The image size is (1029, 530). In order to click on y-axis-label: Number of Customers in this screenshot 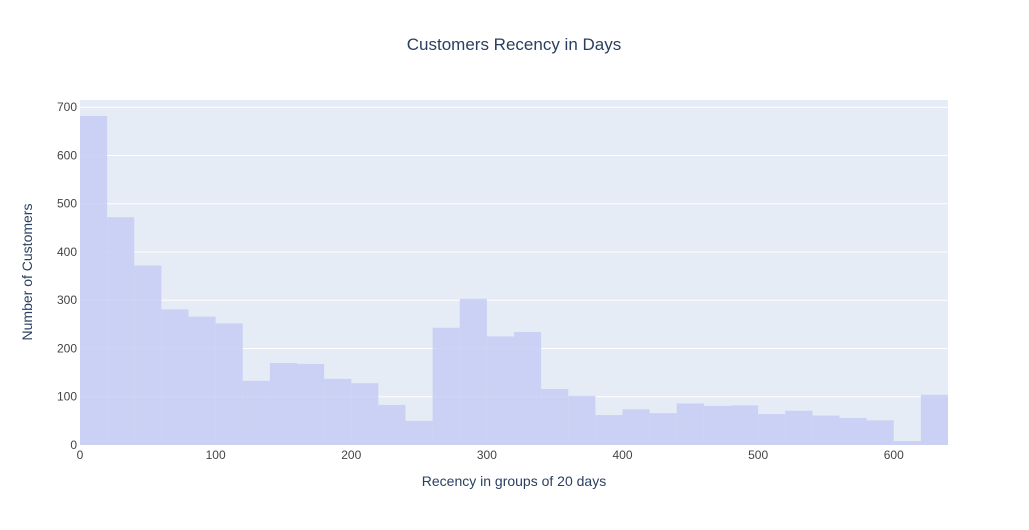, I will do `click(27, 272)`.